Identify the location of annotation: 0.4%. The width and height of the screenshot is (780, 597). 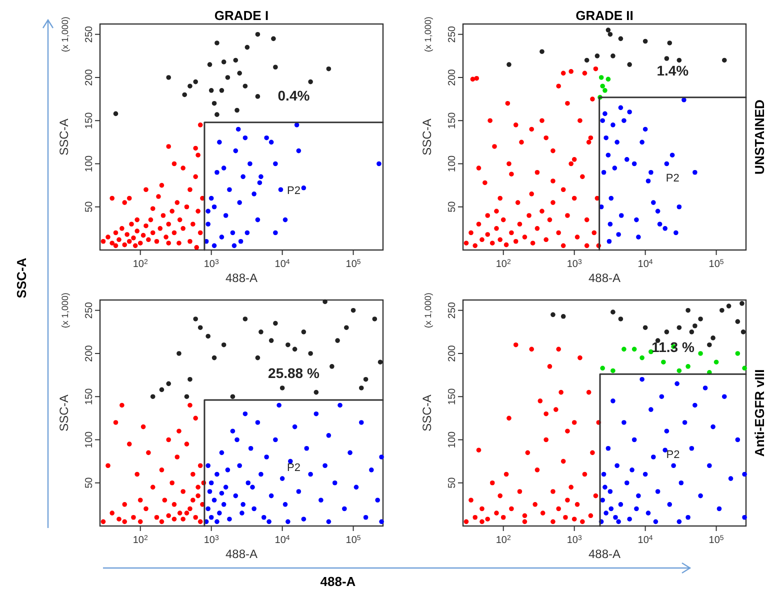
(294, 95).